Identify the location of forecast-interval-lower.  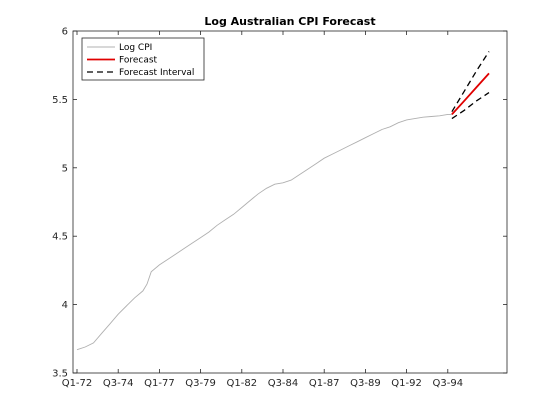
(470, 106).